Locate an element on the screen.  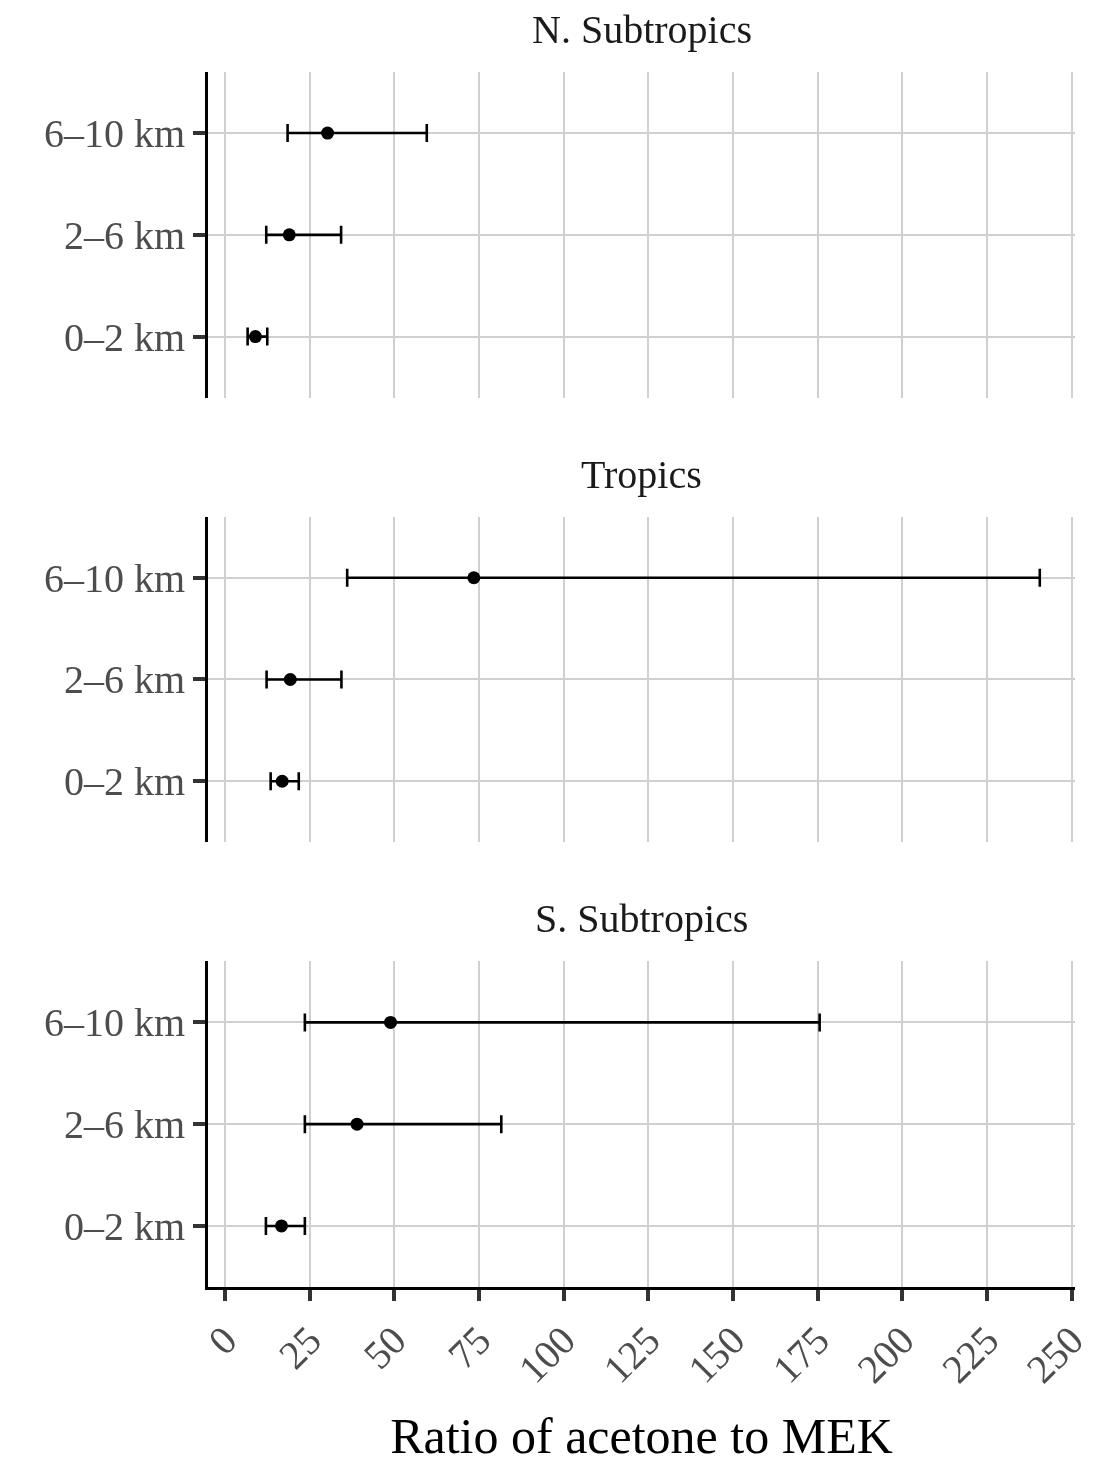
x-tick-label: 200 is located at coordinates (885, 1354).